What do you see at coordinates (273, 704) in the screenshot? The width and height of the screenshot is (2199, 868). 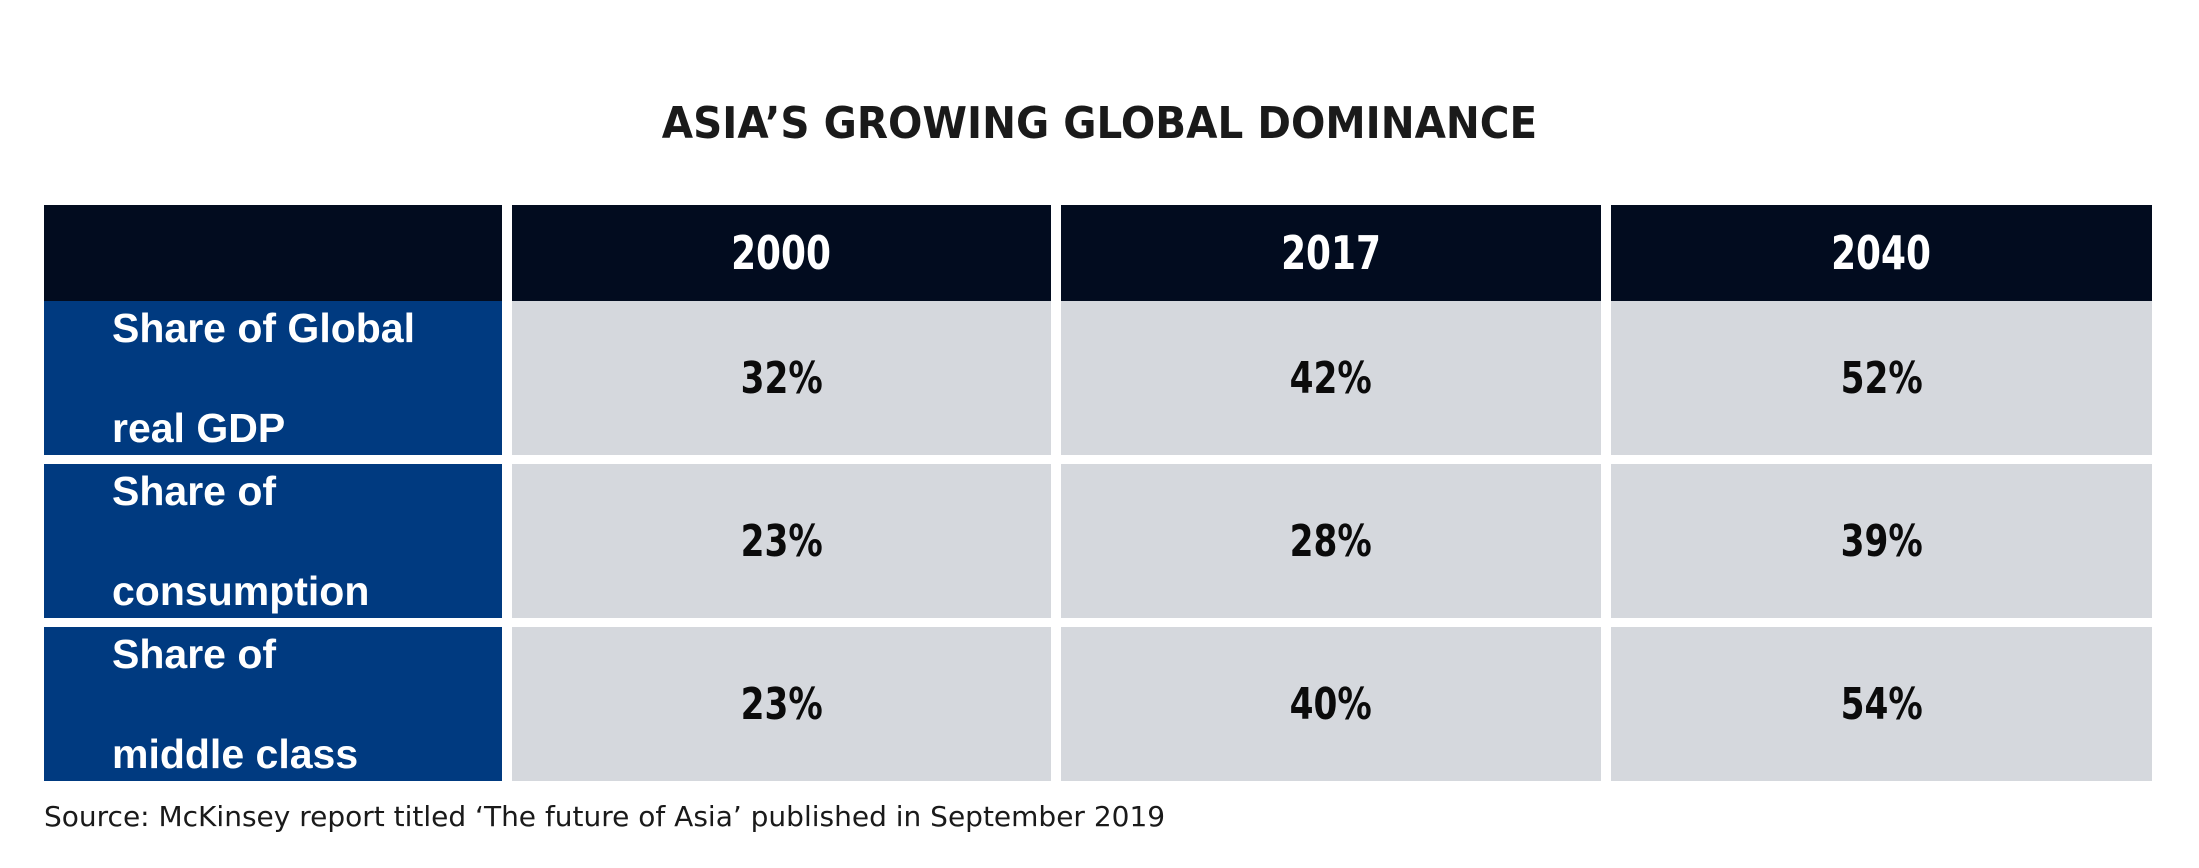 I see `row-header-middle-class: Share of middle class` at bounding box center [273, 704].